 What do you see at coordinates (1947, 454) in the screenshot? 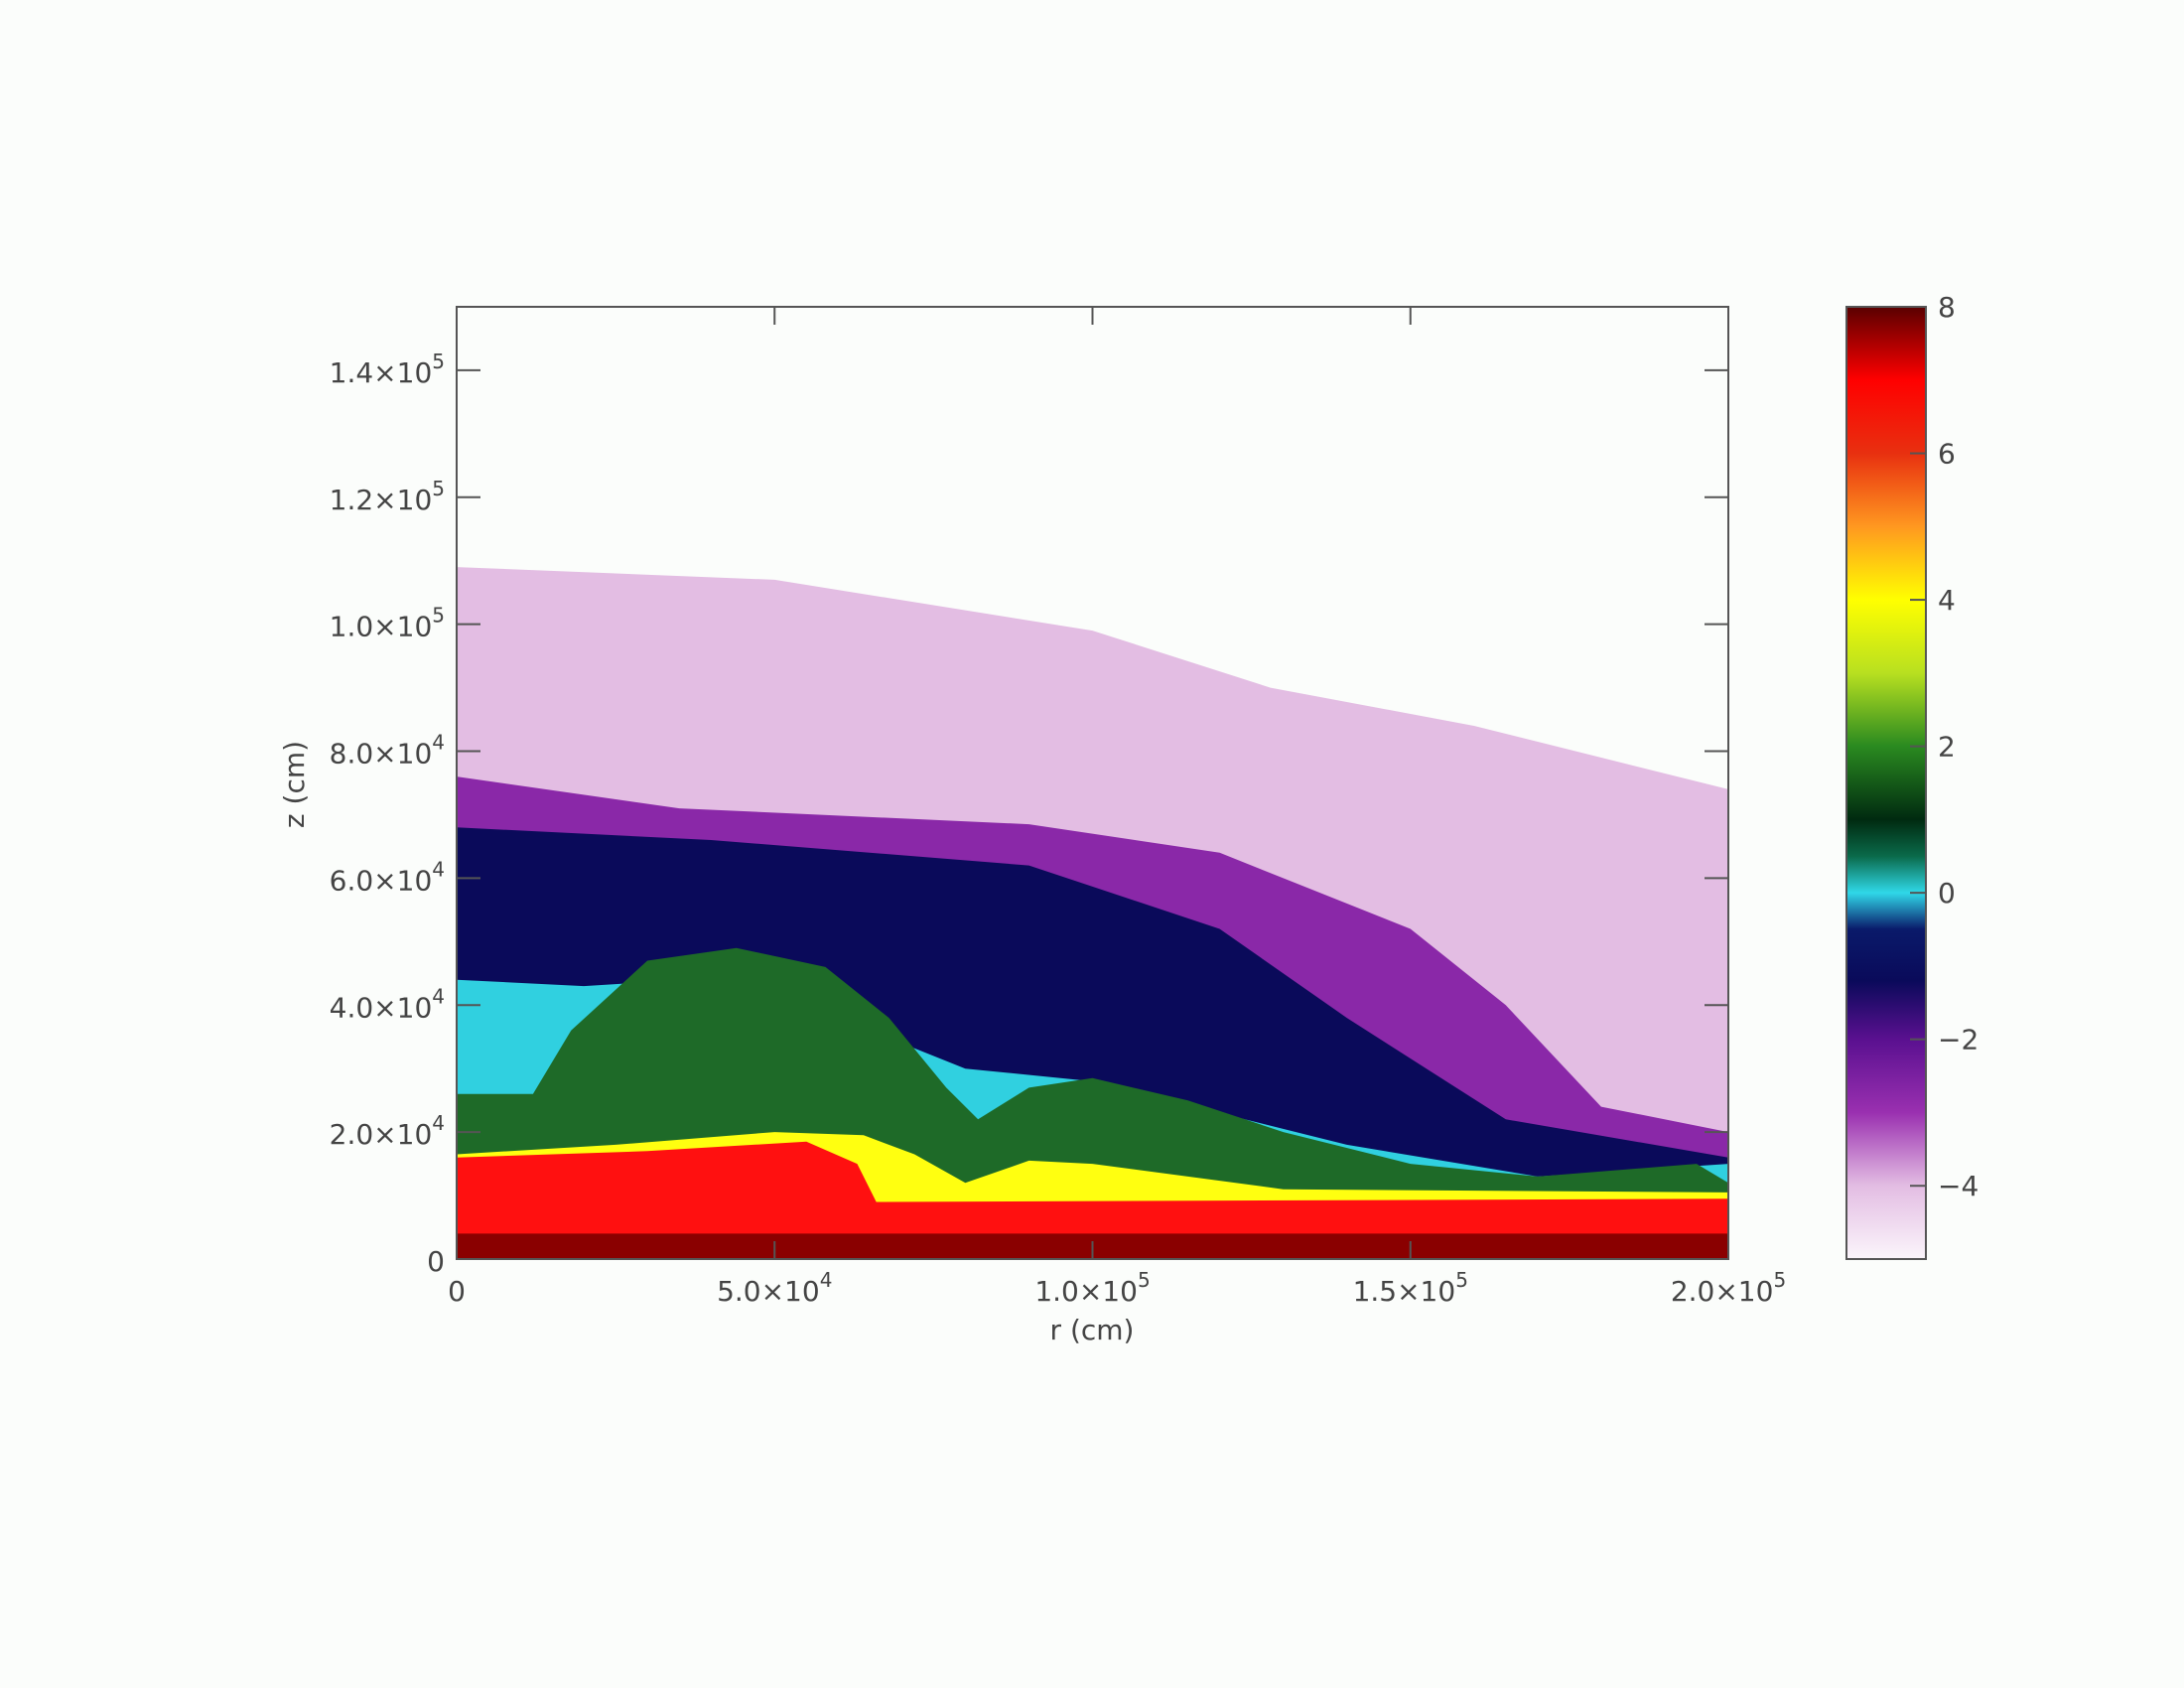
I see `colorbar-tick-label: 6` at bounding box center [1947, 454].